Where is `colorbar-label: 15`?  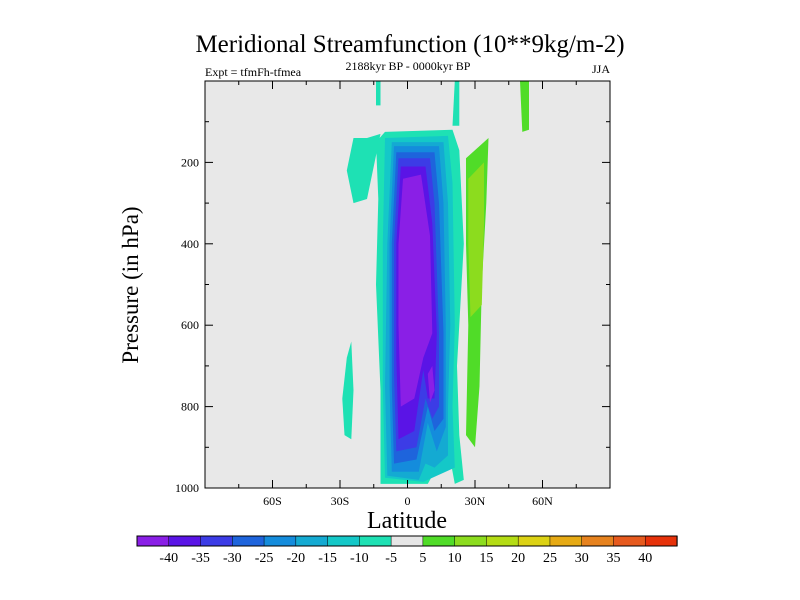
colorbar-label: 15 is located at coordinates (486, 558).